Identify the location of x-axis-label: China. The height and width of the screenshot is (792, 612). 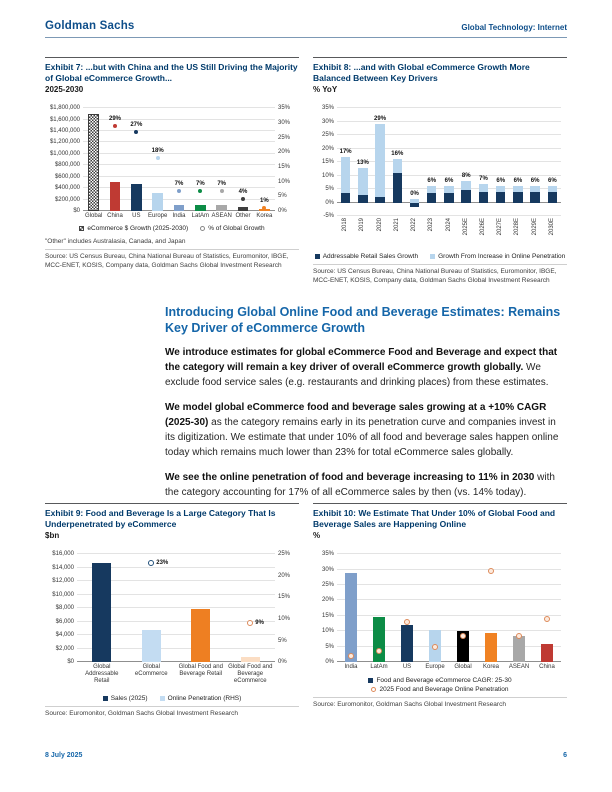
(115, 216).